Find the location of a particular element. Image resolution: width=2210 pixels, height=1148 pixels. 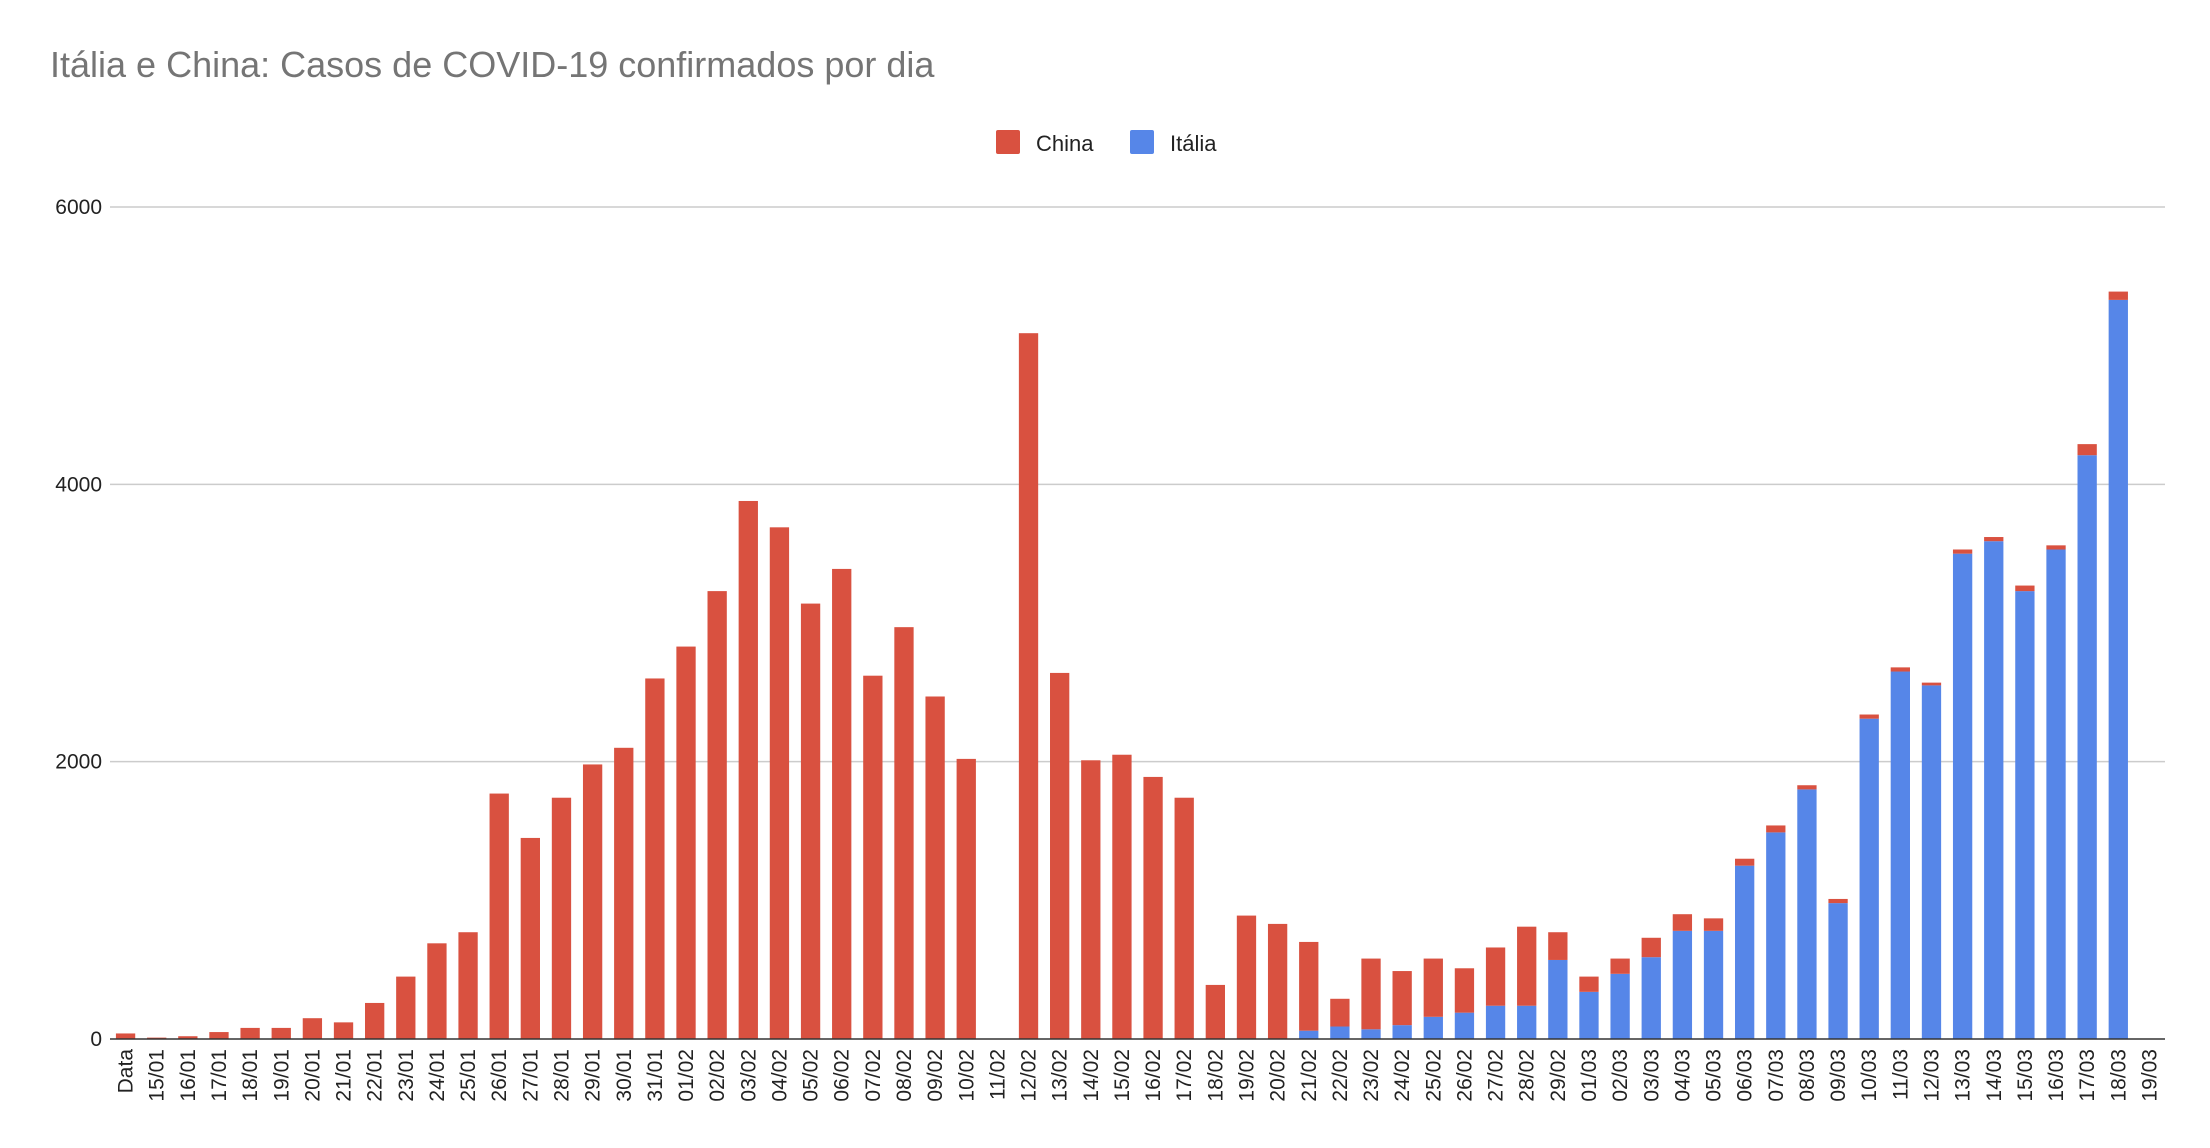

x-tick-label: 04/02 is located at coordinates (779, 1075).